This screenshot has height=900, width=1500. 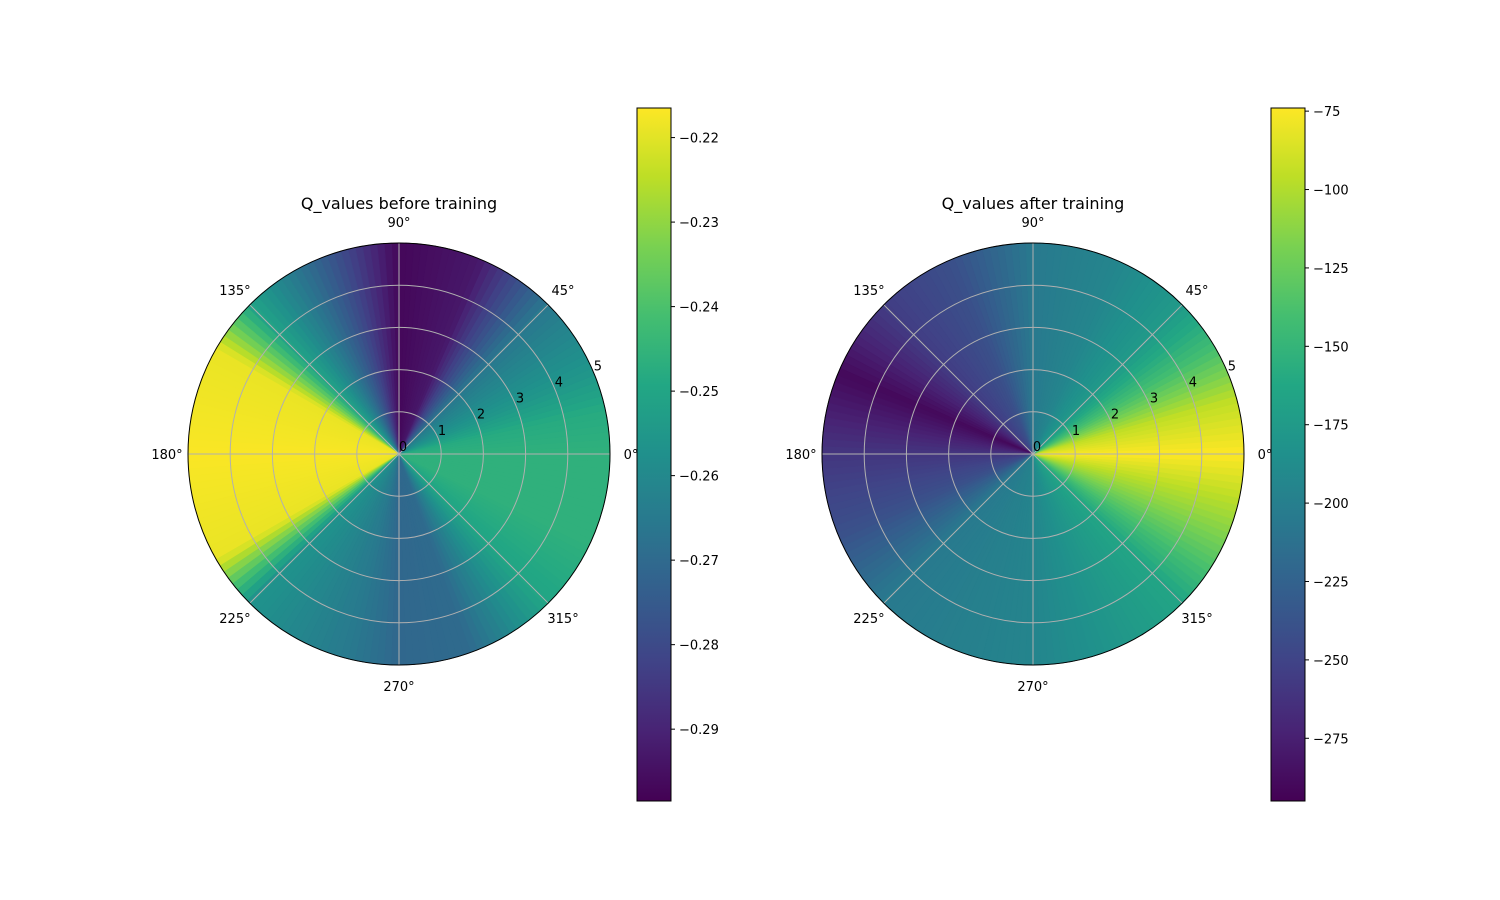 I want to click on colorbar-tick-label: −200, so click(x=1331, y=504).